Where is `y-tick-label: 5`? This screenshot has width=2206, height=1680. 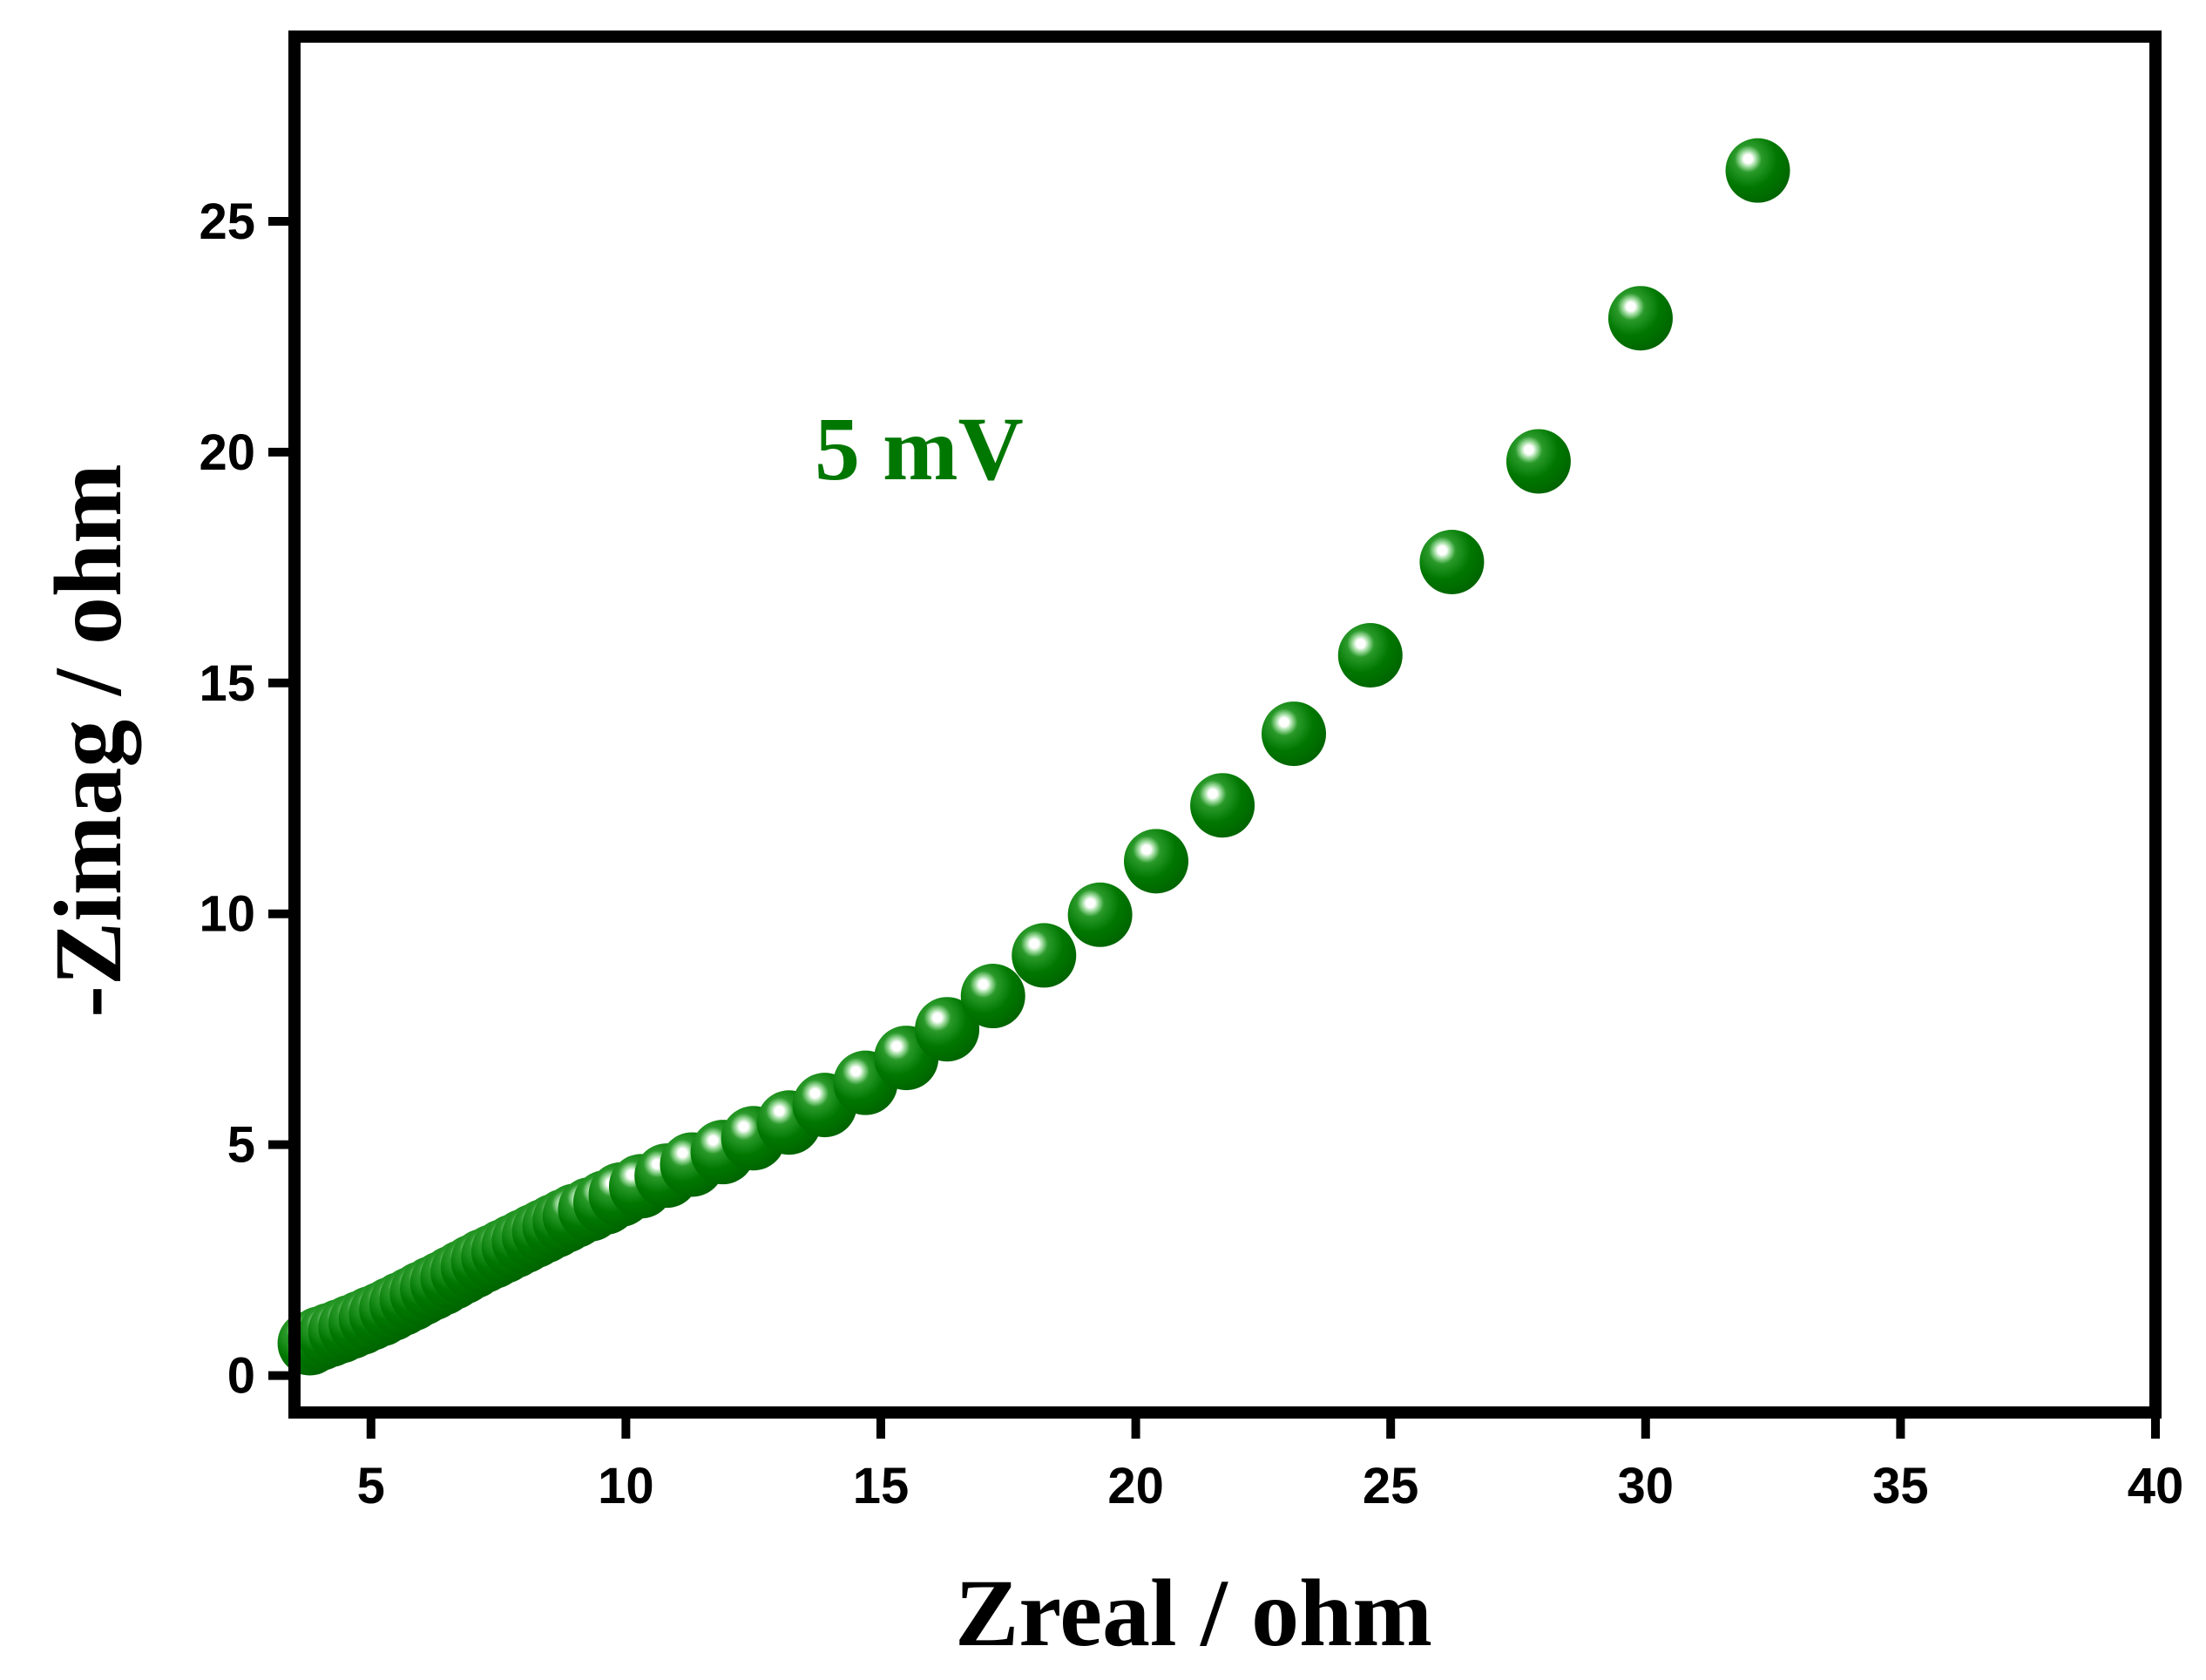
y-tick-label: 5 is located at coordinates (241, 1145).